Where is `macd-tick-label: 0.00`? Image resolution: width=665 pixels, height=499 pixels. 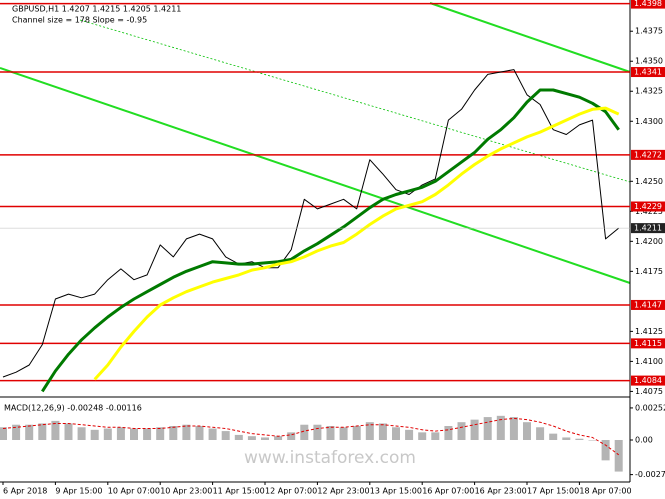 macd-tick-label: 0.00 is located at coordinates (644, 440).